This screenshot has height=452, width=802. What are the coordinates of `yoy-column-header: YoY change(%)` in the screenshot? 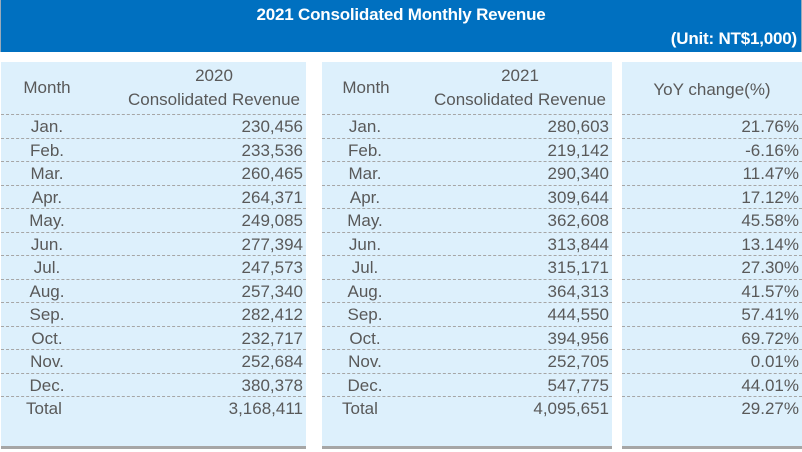 It's located at (712, 89).